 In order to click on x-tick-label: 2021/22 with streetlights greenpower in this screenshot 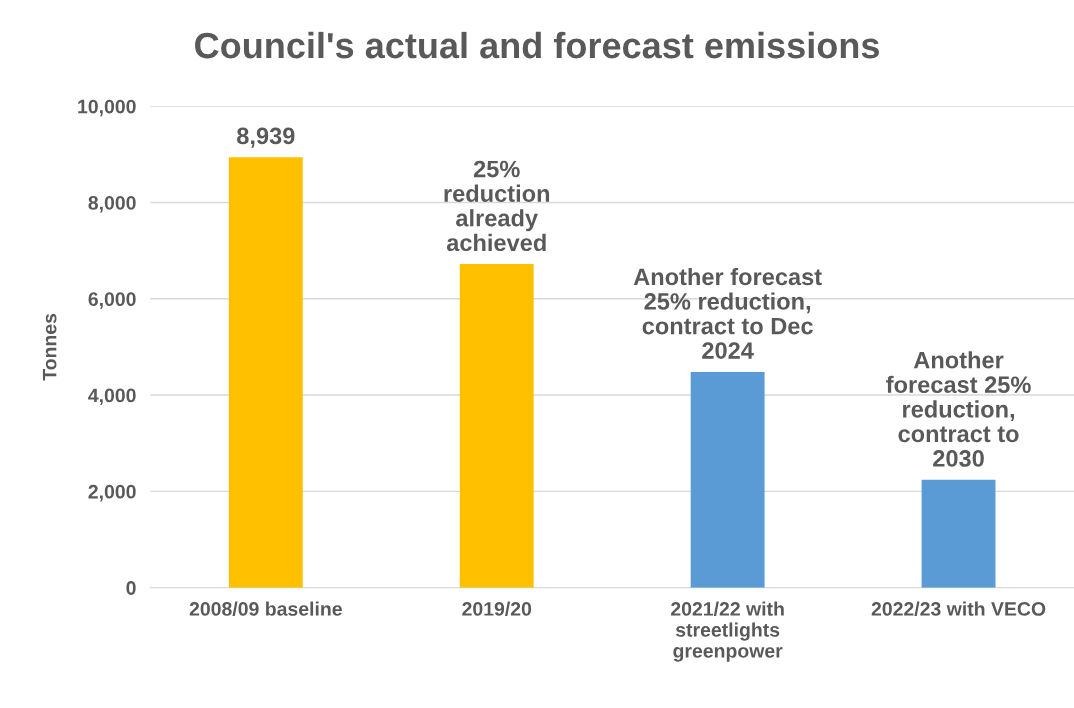, I will do `click(727, 631)`.